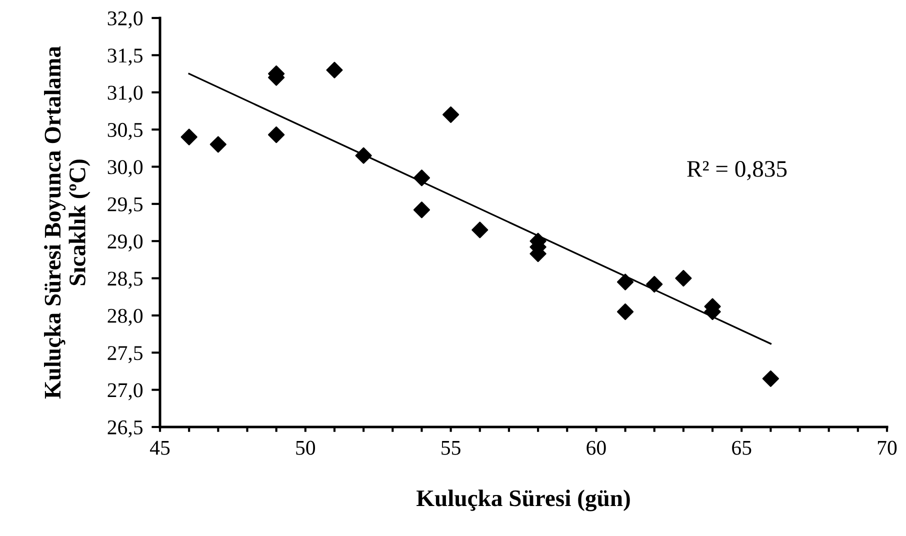 The image size is (906, 536). Describe the element at coordinates (523, 501) in the screenshot. I see `x-axis-title: Kuluçka Süresi (gün)` at that location.